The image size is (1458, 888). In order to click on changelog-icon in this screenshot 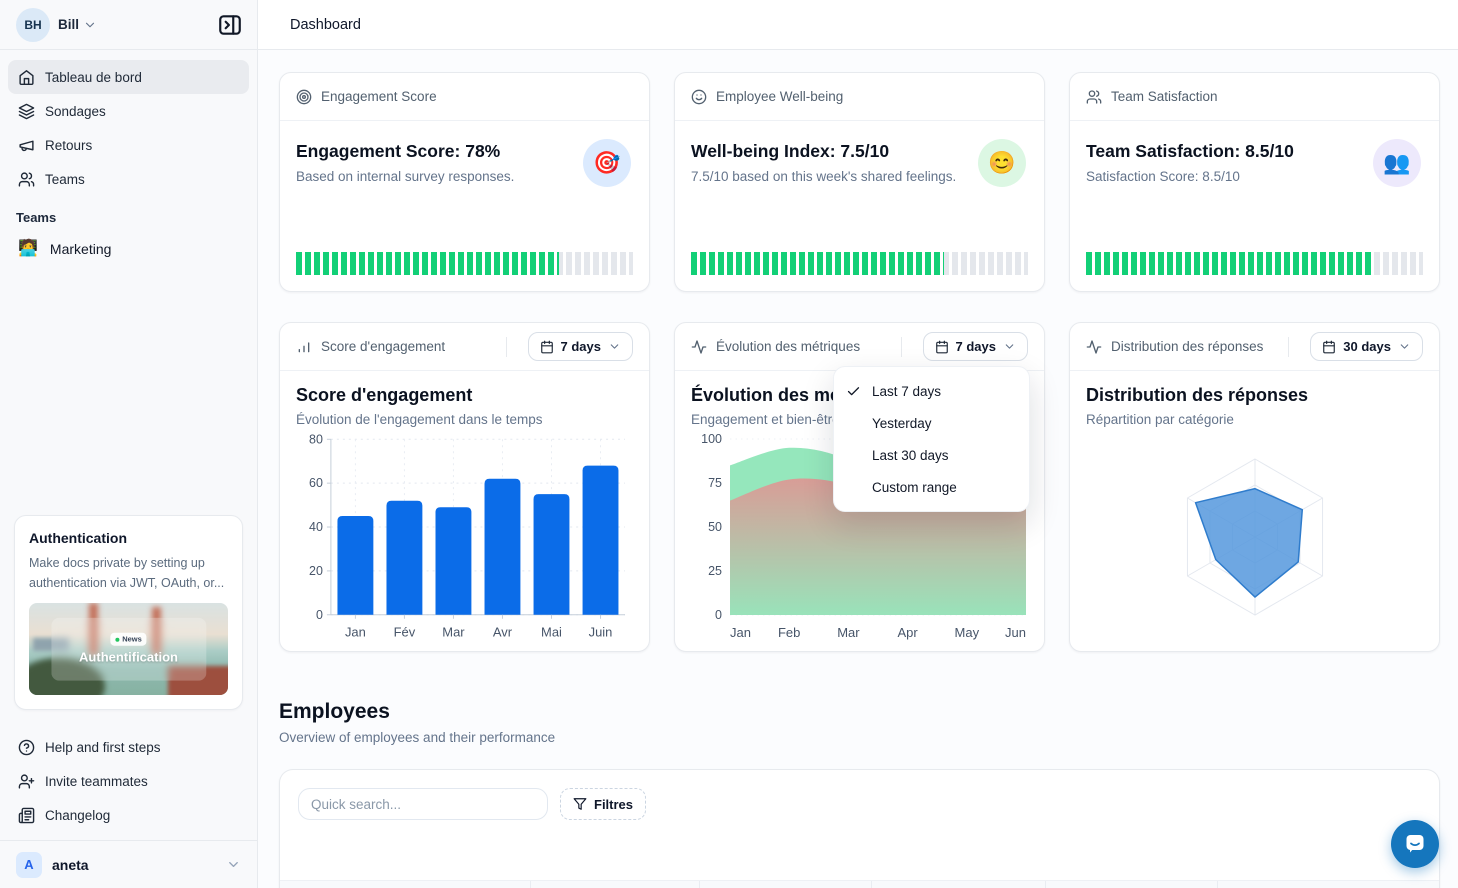, I will do `click(26, 815)`.